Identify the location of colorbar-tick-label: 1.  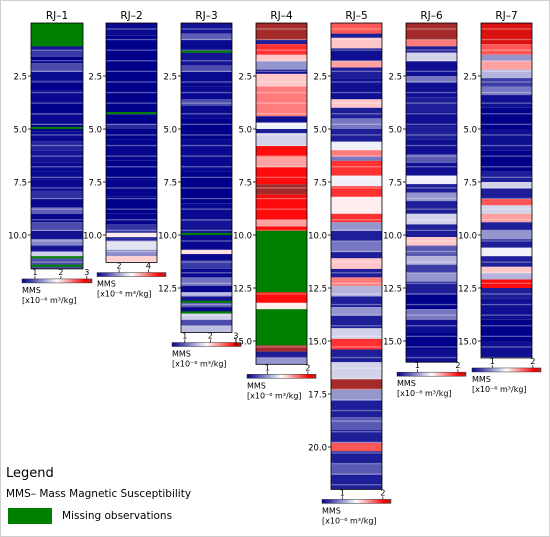
(184, 336).